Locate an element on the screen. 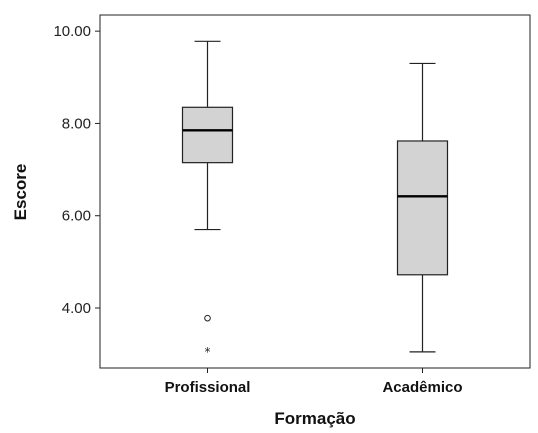 This screenshot has height=433, width=538. x-axis-title: Formação is located at coordinates (314, 418).